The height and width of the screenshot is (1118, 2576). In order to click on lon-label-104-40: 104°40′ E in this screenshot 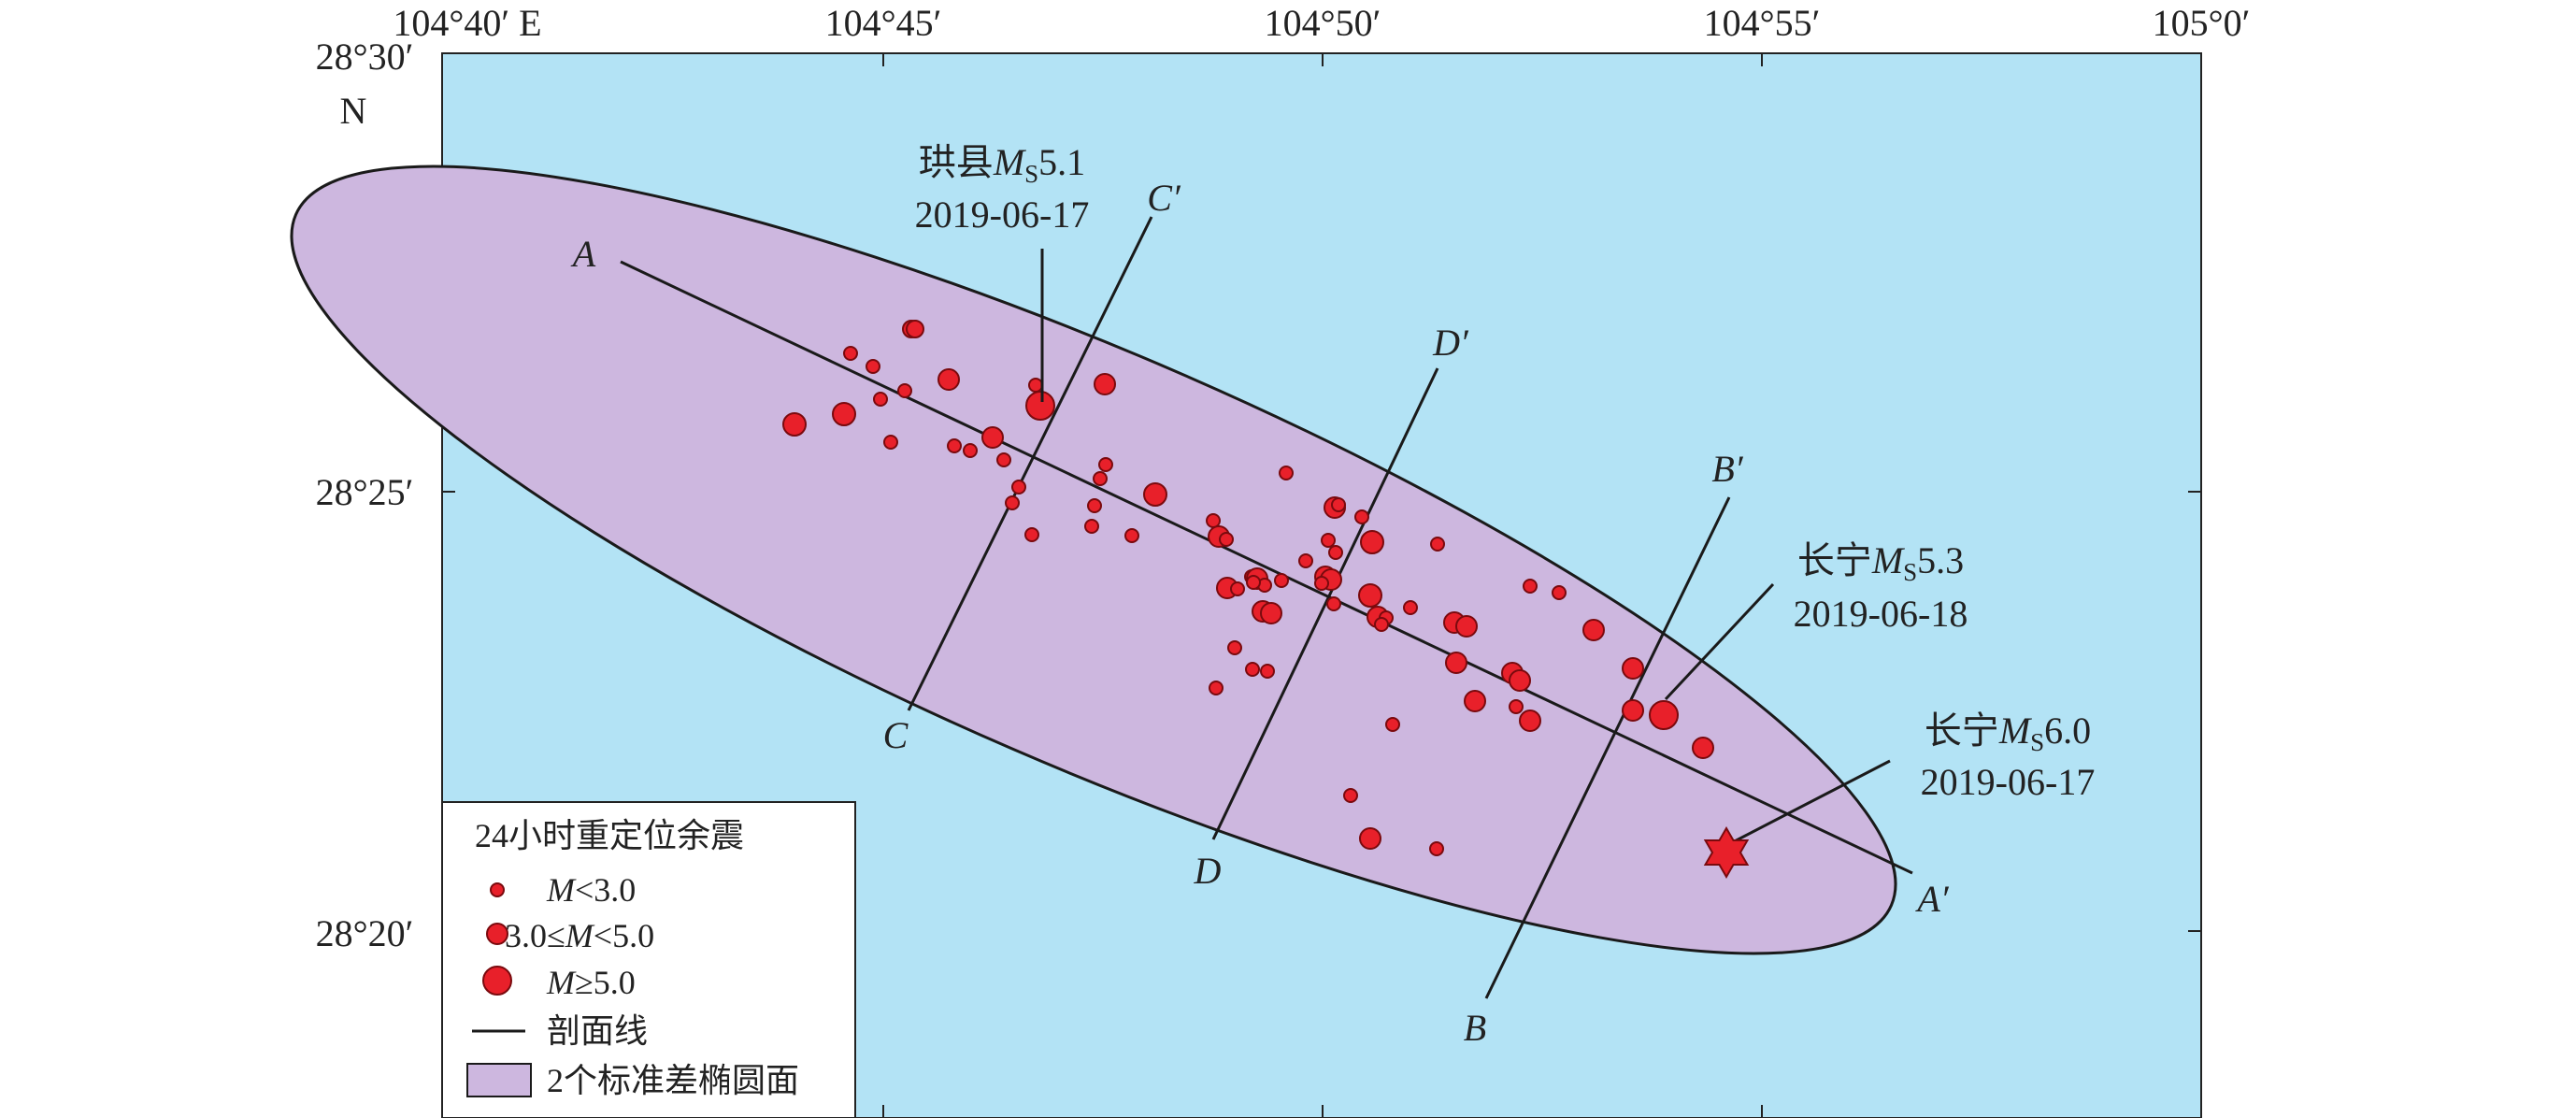, I will do `click(467, 23)`.